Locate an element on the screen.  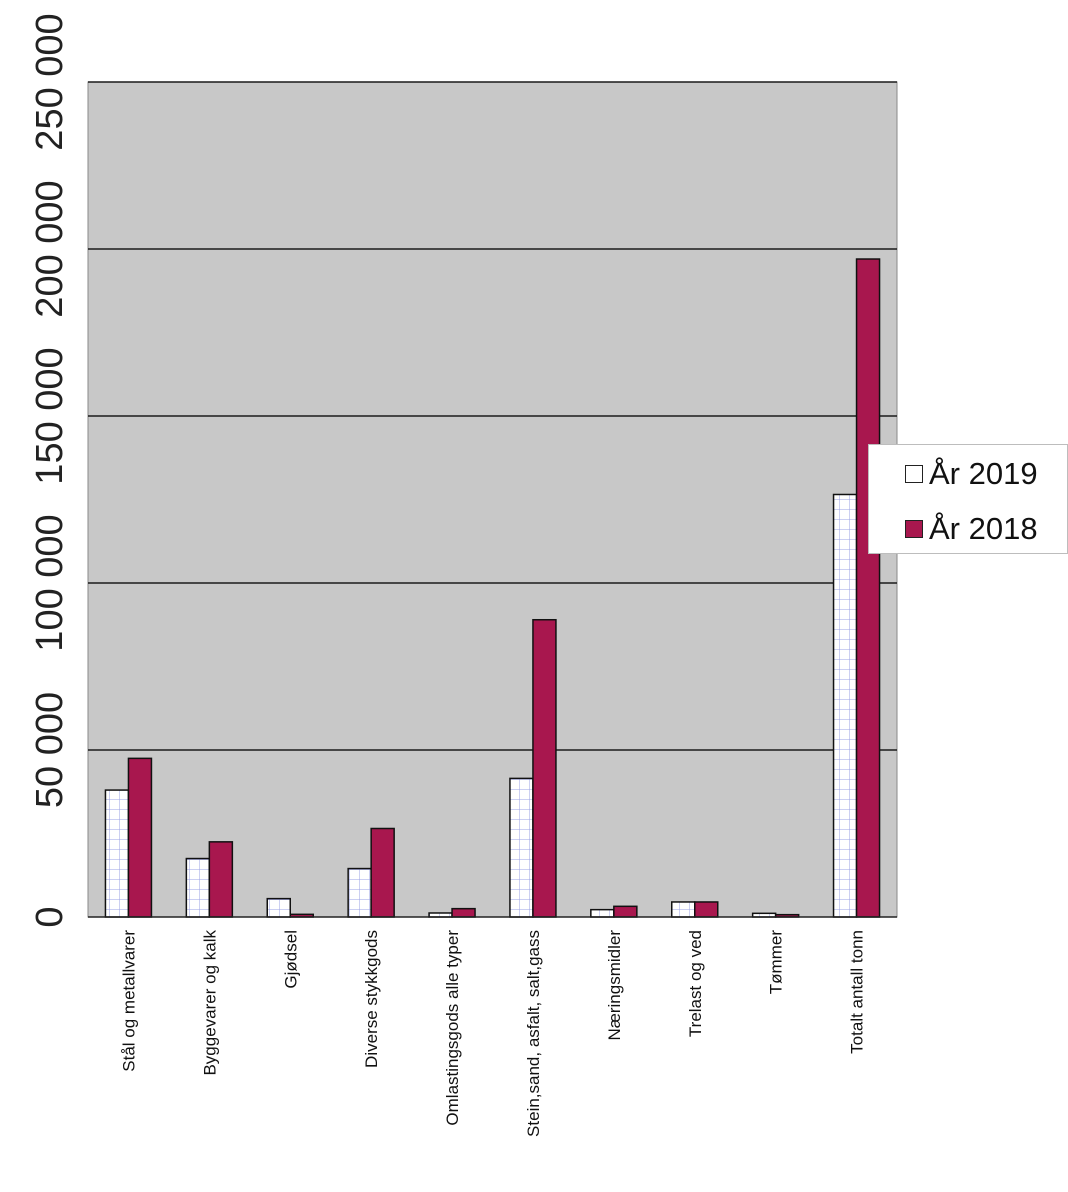
y-tick-label: 200 000 is located at coordinates (50, 248).